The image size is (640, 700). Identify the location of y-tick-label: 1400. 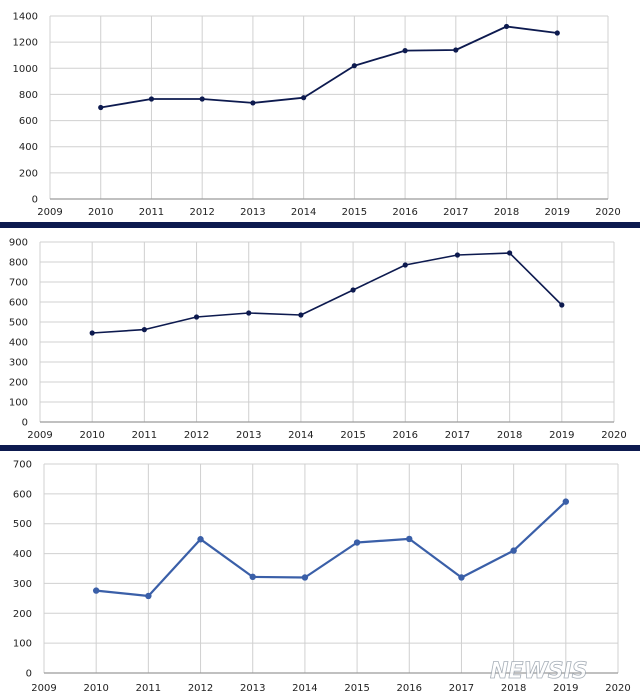
(25, 17).